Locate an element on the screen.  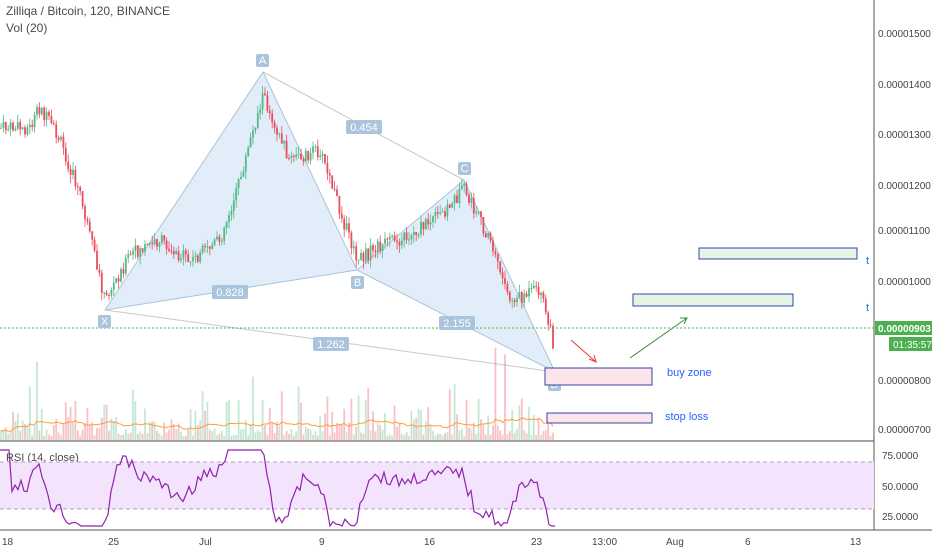
point-label-x: X is located at coordinates (104, 321).